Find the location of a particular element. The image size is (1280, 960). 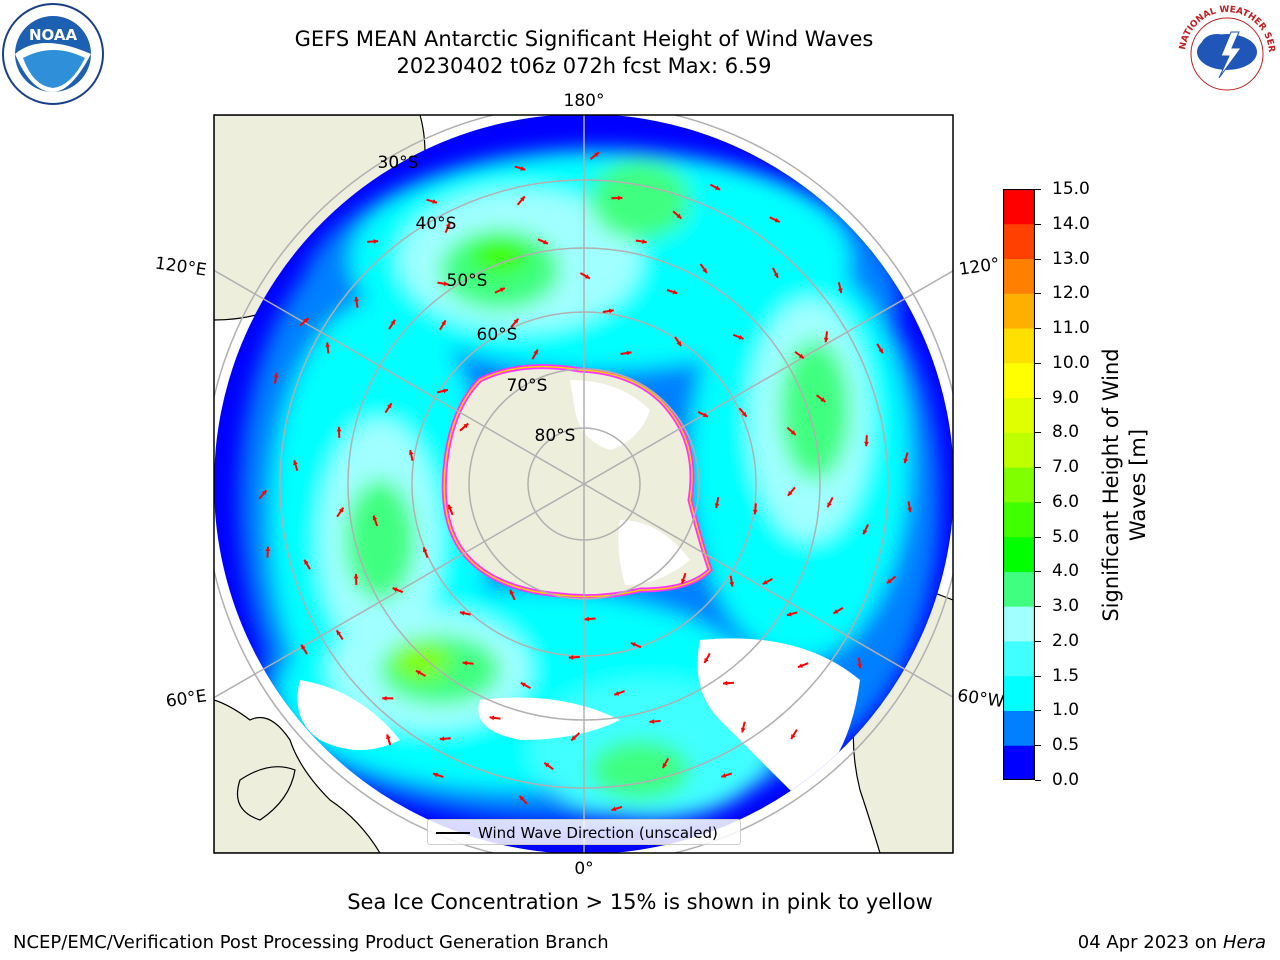

colorbar-tick-label: 15.0 is located at coordinates (1071, 189).